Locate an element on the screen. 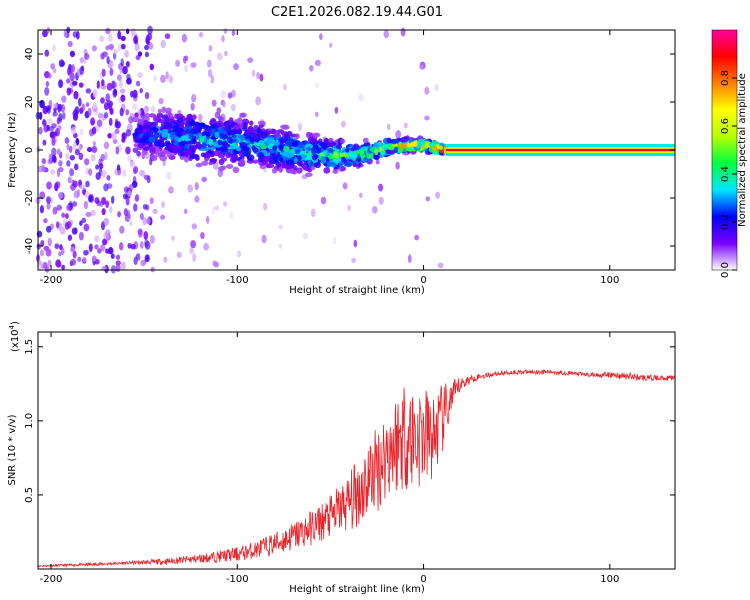  spectrogram-xtick-label: -100 is located at coordinates (237, 280).